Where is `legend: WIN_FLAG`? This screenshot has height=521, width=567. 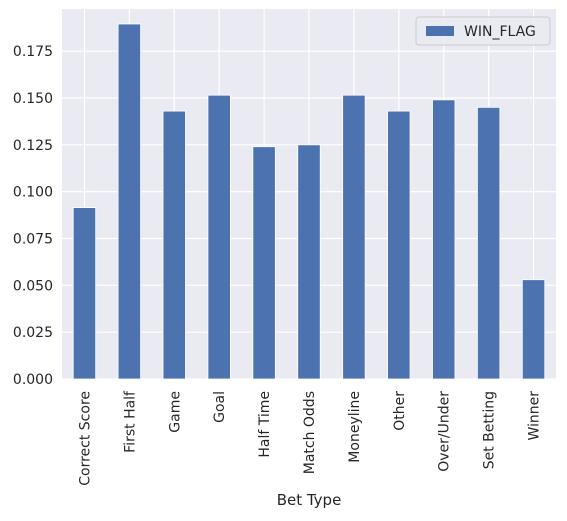 legend: WIN_FLAG is located at coordinates (483, 31).